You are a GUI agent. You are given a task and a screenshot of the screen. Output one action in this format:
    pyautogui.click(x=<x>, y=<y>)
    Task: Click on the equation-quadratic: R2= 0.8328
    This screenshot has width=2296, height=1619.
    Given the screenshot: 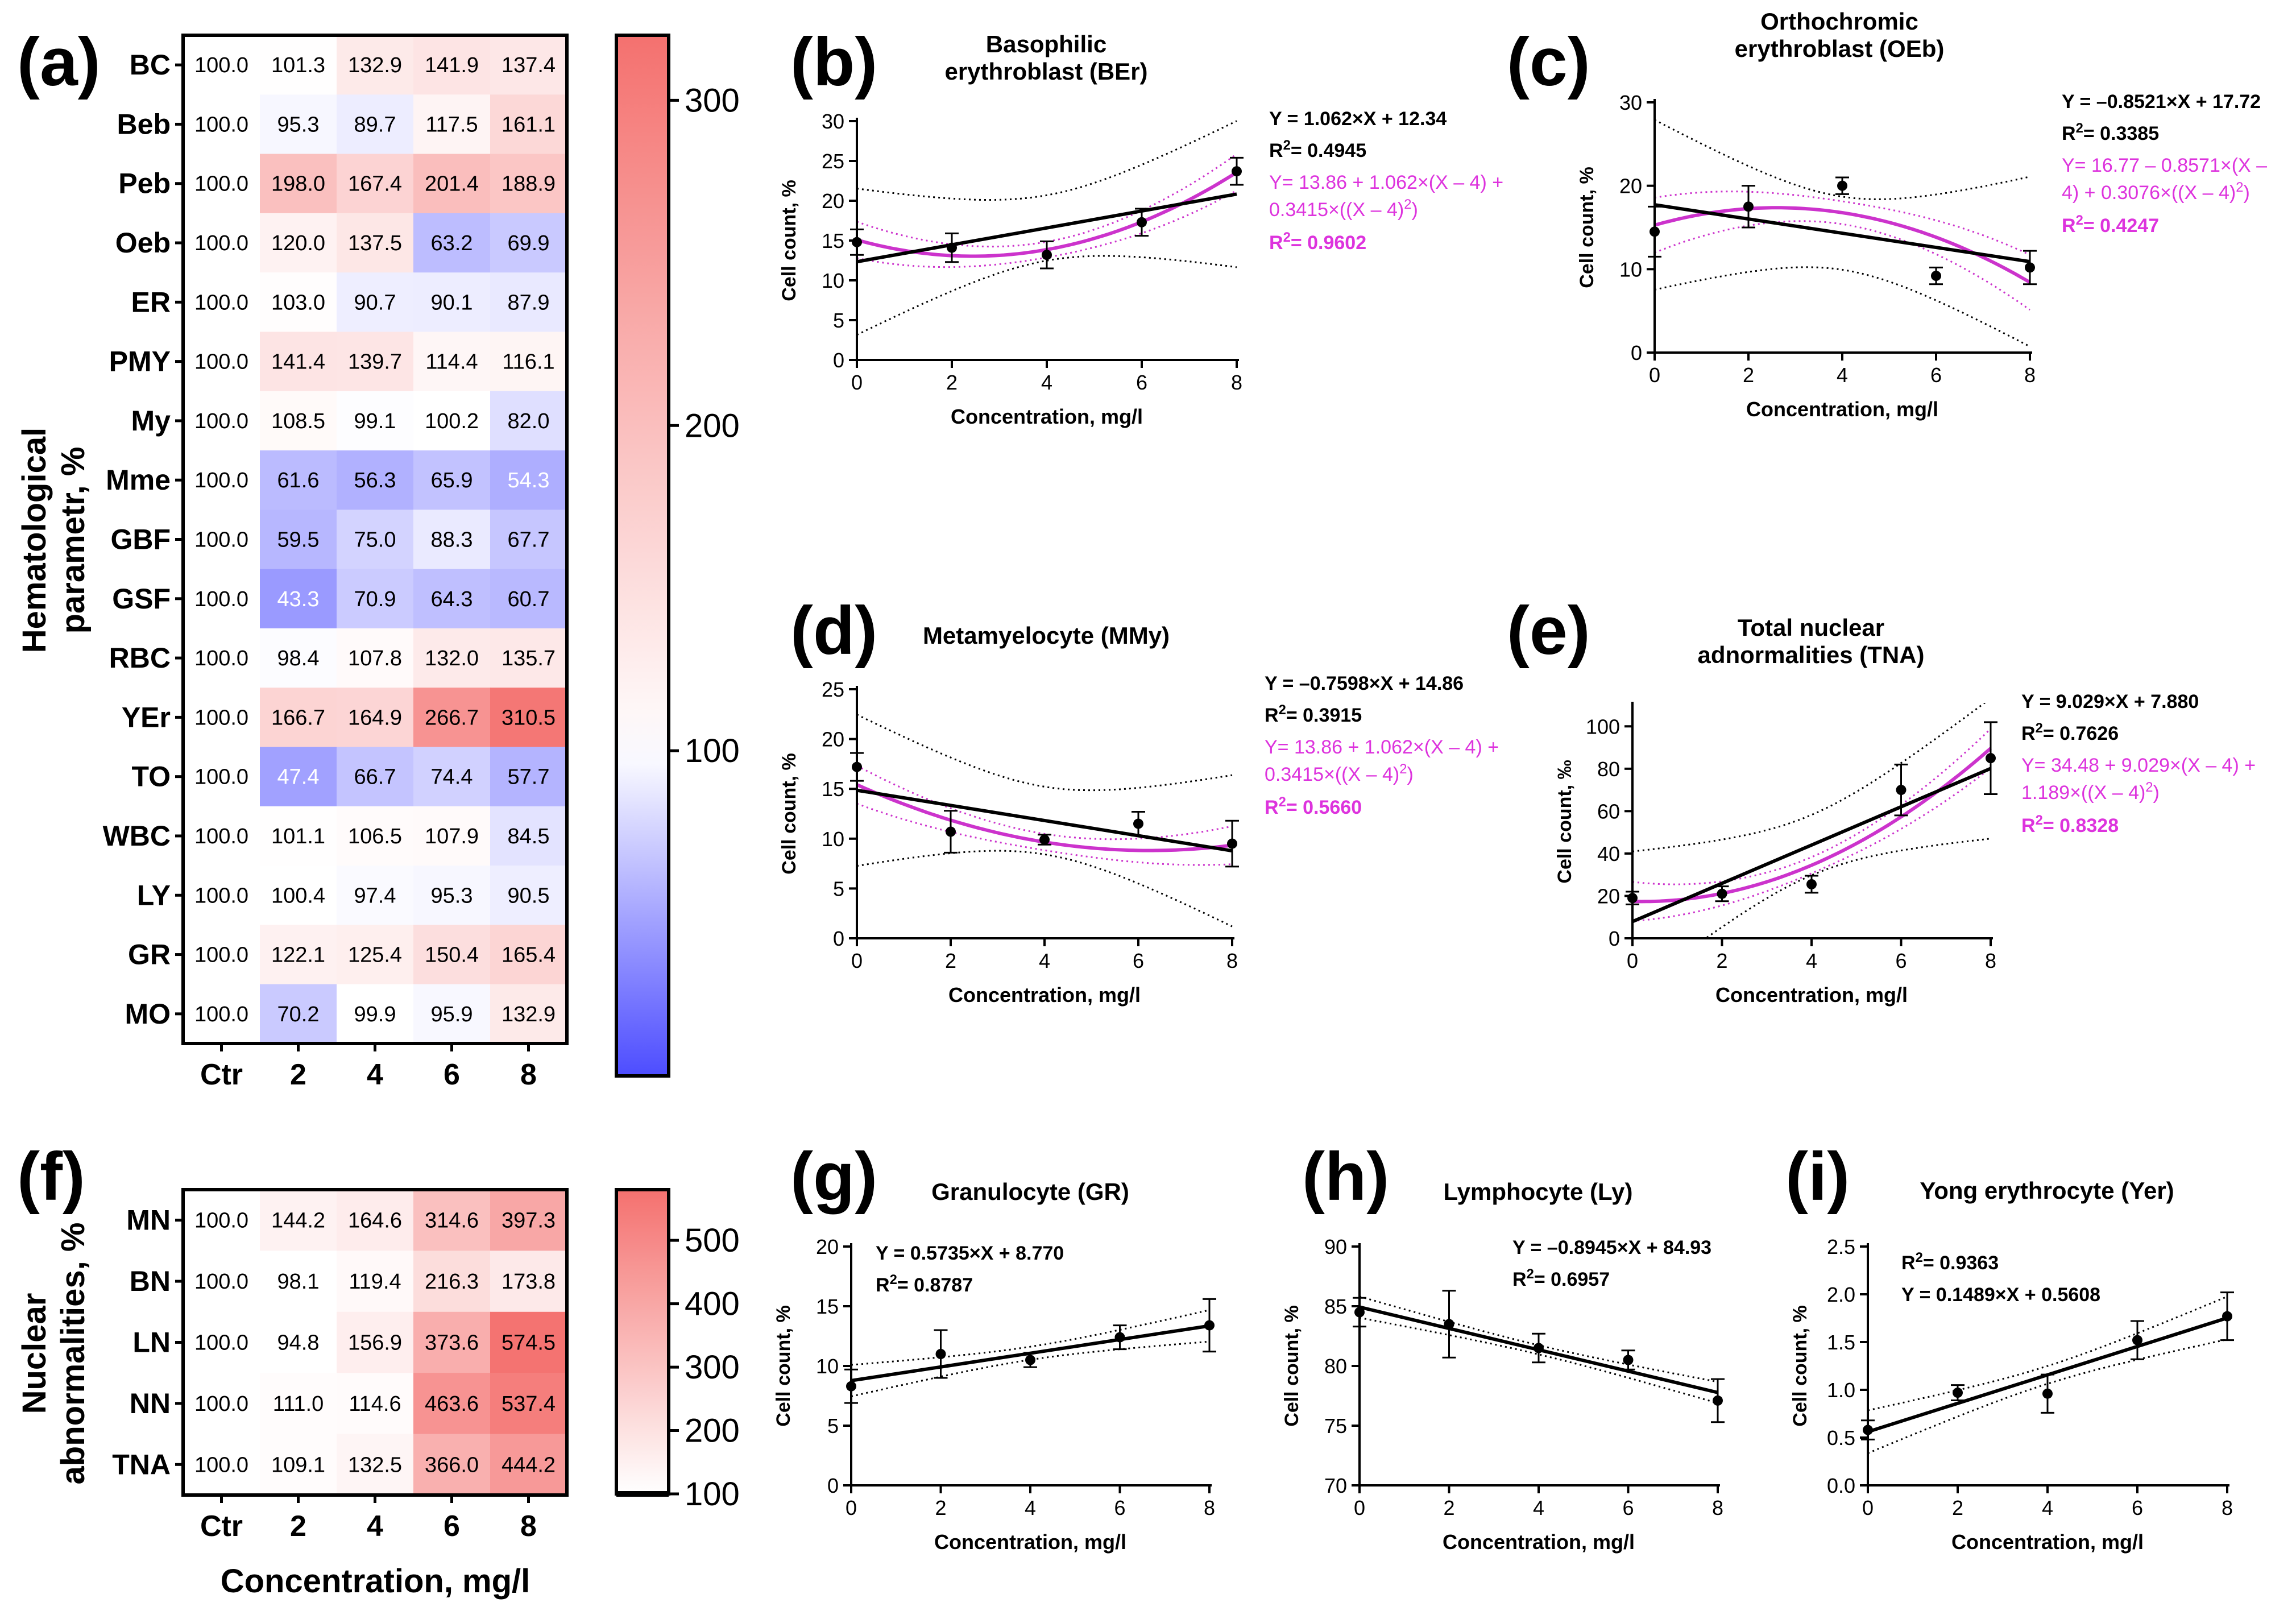 What is the action you would take?
    pyautogui.click(x=2070, y=825)
    